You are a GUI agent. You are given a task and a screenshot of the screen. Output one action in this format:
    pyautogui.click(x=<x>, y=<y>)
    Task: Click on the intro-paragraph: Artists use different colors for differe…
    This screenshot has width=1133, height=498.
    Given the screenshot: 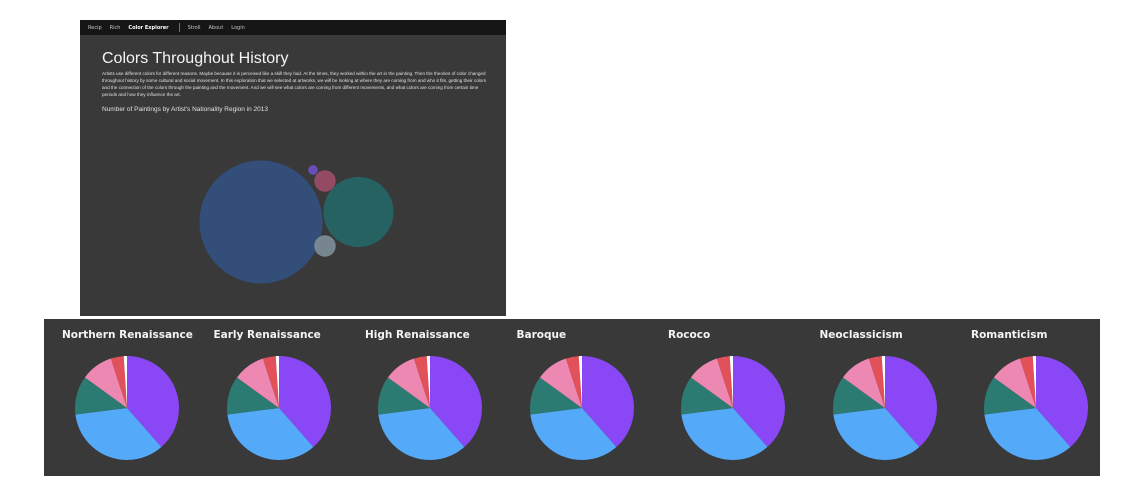 What is the action you would take?
    pyautogui.click(x=294, y=84)
    